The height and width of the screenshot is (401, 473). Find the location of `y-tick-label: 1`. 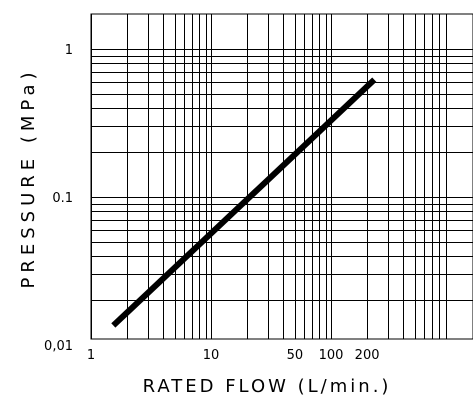

y-tick-label: 1 is located at coordinates (69, 50).